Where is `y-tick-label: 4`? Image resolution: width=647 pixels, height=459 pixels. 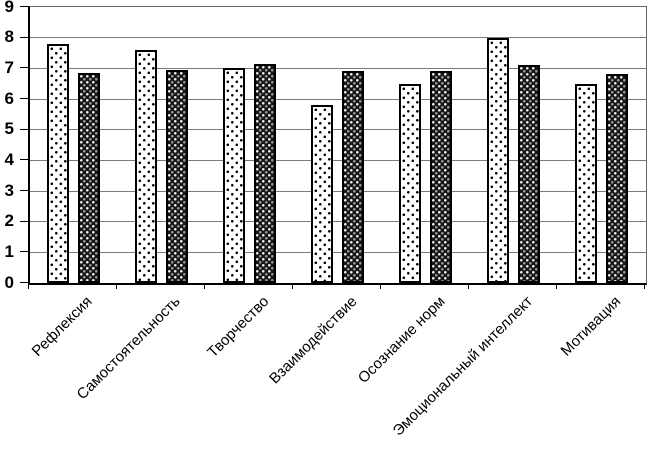
y-tick-label: 4 is located at coordinates (9, 159).